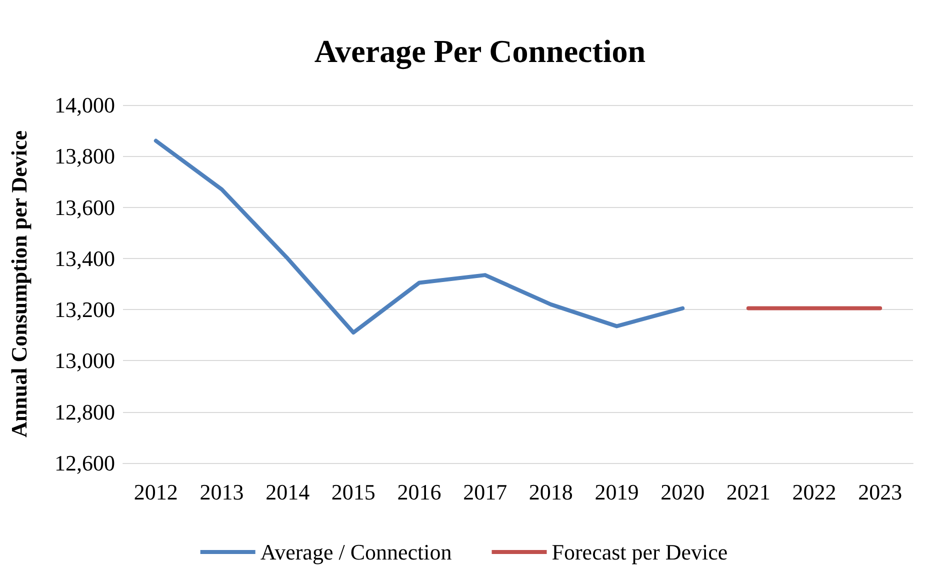 Image resolution: width=928 pixels, height=580 pixels. Describe the element at coordinates (84, 258) in the screenshot. I see `y-tick-label: 13,400` at that location.